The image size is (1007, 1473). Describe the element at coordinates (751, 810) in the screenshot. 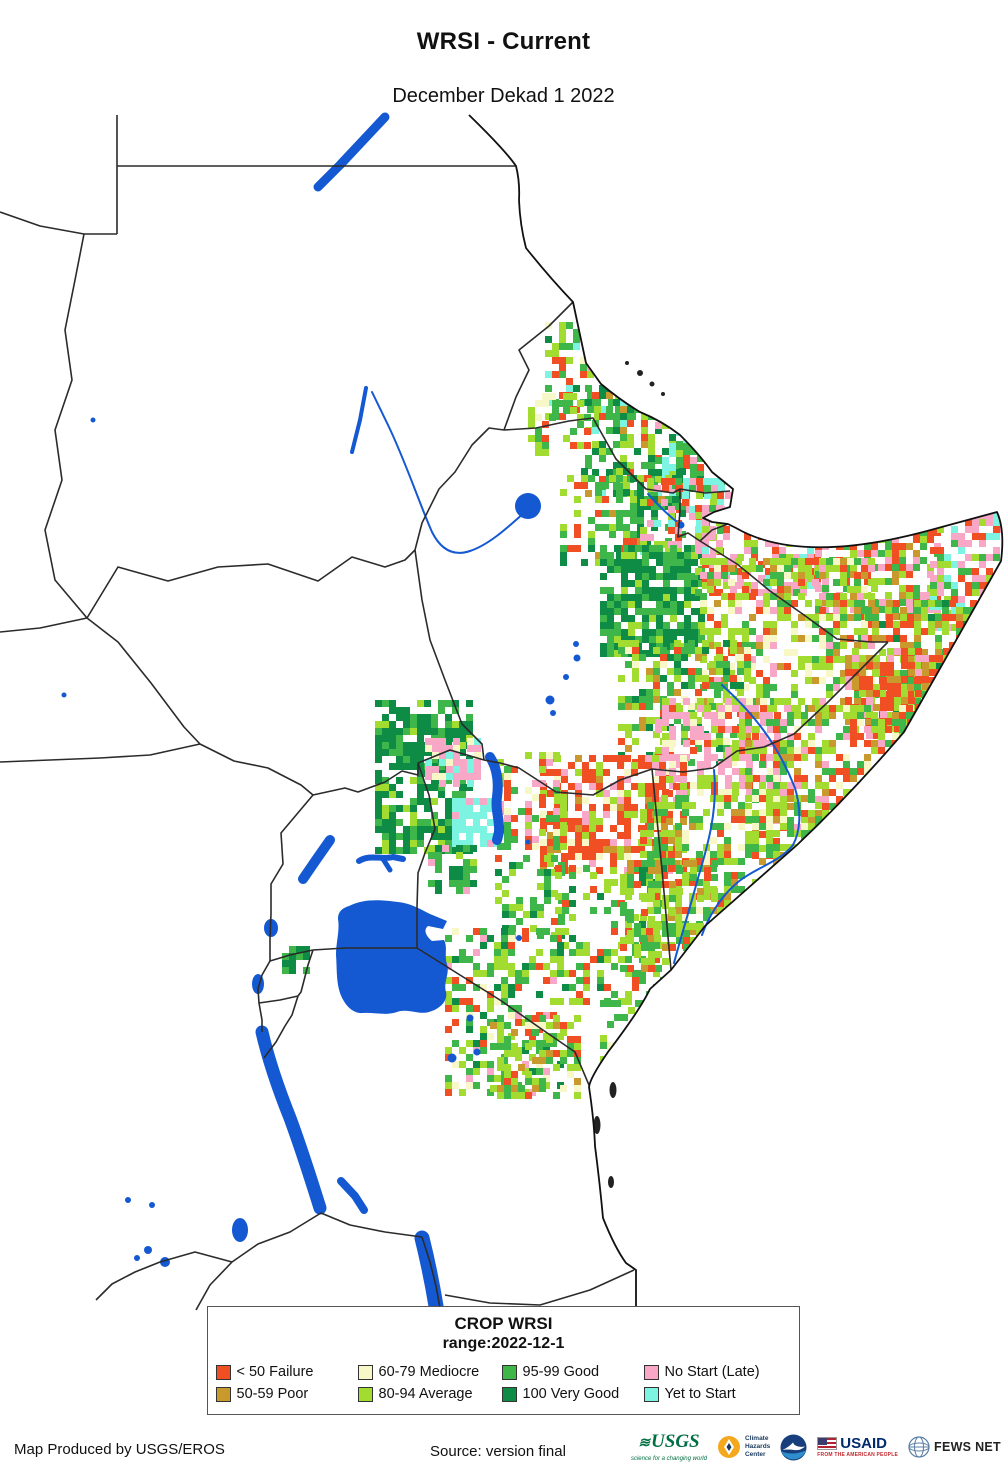

I see `shabelle-river` at that location.